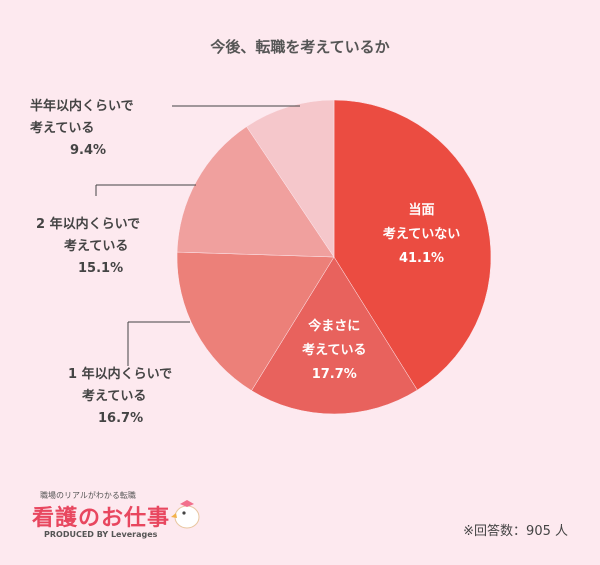 This screenshot has width=600, height=565. Describe the element at coordinates (101, 268) in the screenshot. I see `slice-value: 15.1%` at that location.